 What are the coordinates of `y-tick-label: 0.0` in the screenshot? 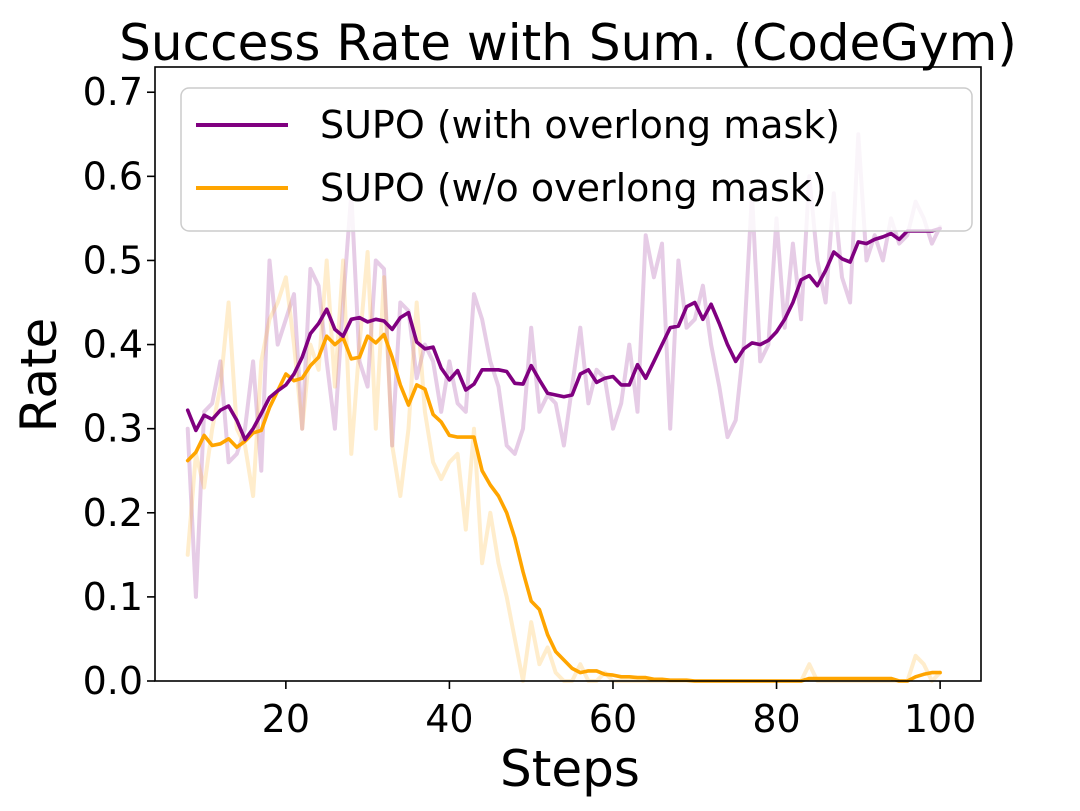 It's located at (113, 681).